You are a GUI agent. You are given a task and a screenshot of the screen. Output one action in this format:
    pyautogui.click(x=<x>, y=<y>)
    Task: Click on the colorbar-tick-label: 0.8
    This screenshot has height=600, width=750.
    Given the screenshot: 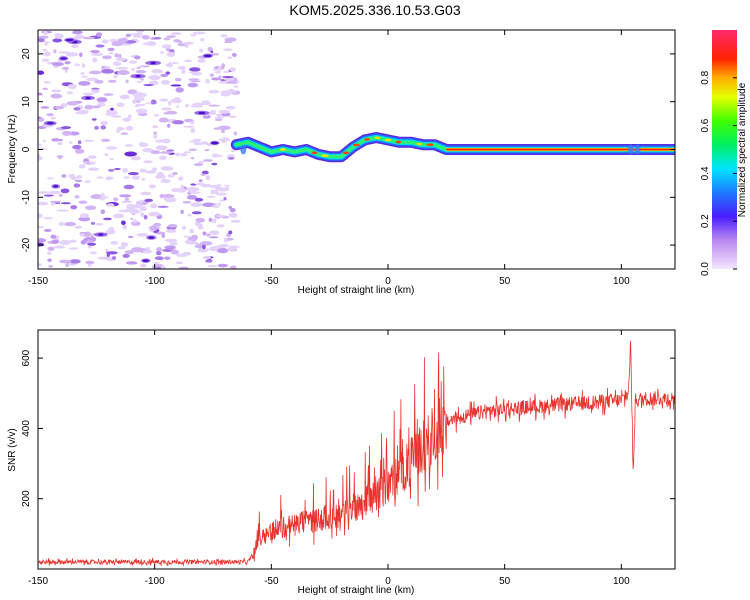 What is the action you would take?
    pyautogui.click(x=705, y=77)
    